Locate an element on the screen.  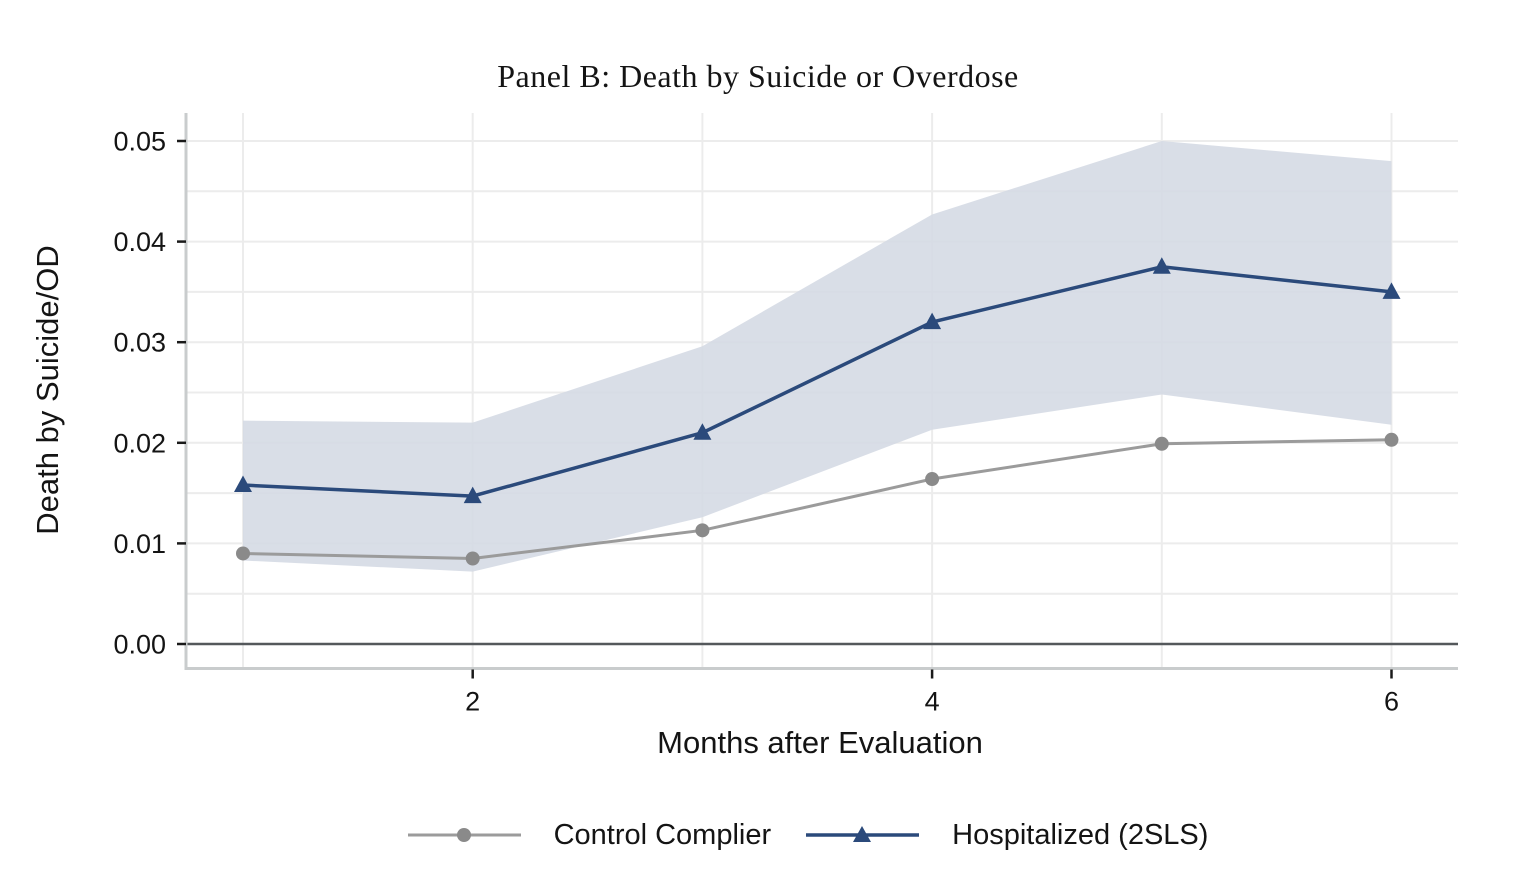
control-complier-series is located at coordinates (817, 499).